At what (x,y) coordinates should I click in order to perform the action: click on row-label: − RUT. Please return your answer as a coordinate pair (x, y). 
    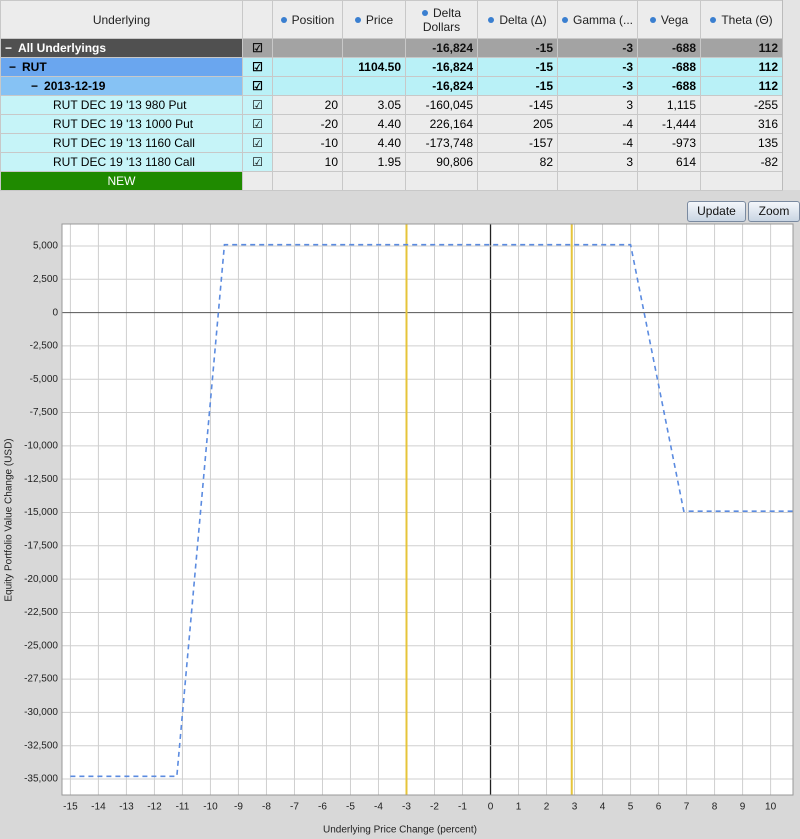
    Looking at the image, I should click on (121, 67).